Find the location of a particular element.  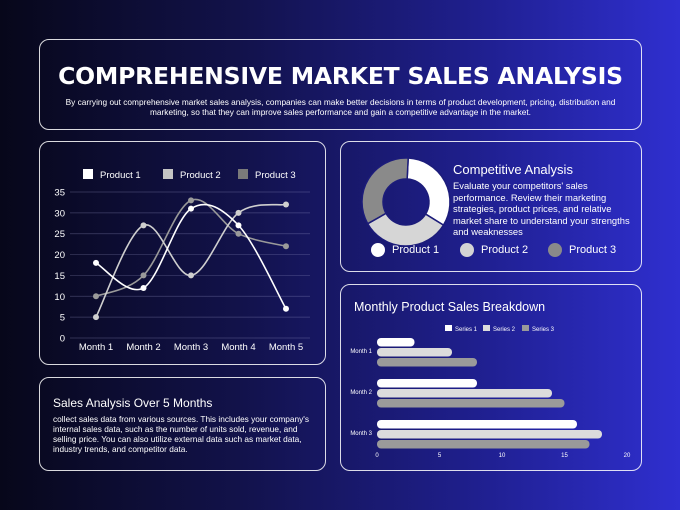

x-tick-label: Month 4 is located at coordinates (238, 347).